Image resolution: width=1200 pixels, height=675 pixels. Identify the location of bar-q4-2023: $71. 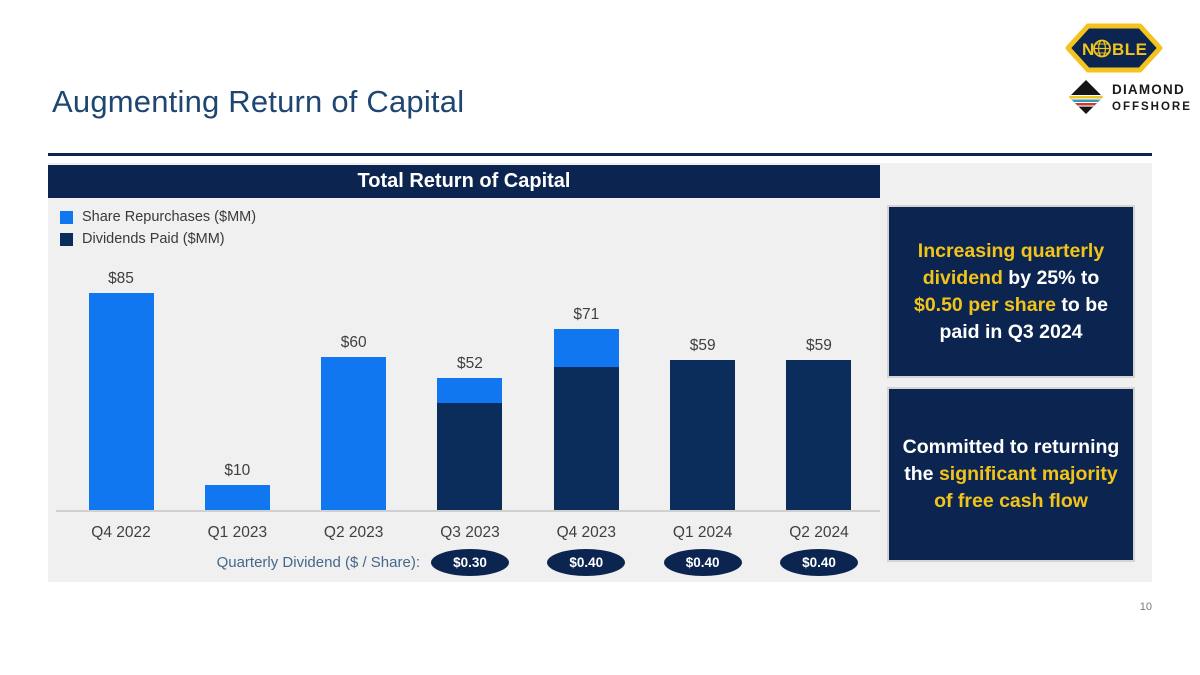
(586, 337).